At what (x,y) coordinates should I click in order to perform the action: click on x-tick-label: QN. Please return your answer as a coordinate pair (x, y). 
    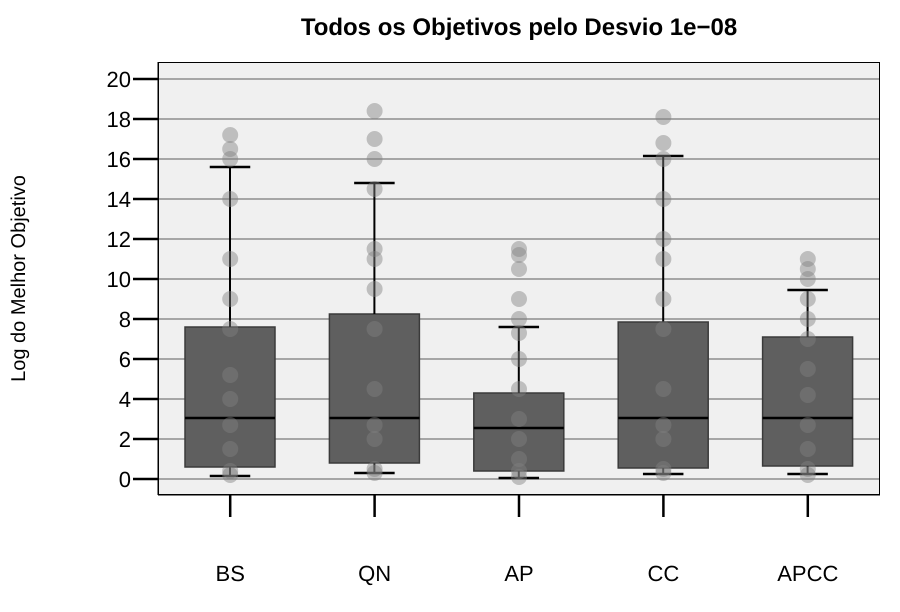
    Looking at the image, I should click on (375, 573).